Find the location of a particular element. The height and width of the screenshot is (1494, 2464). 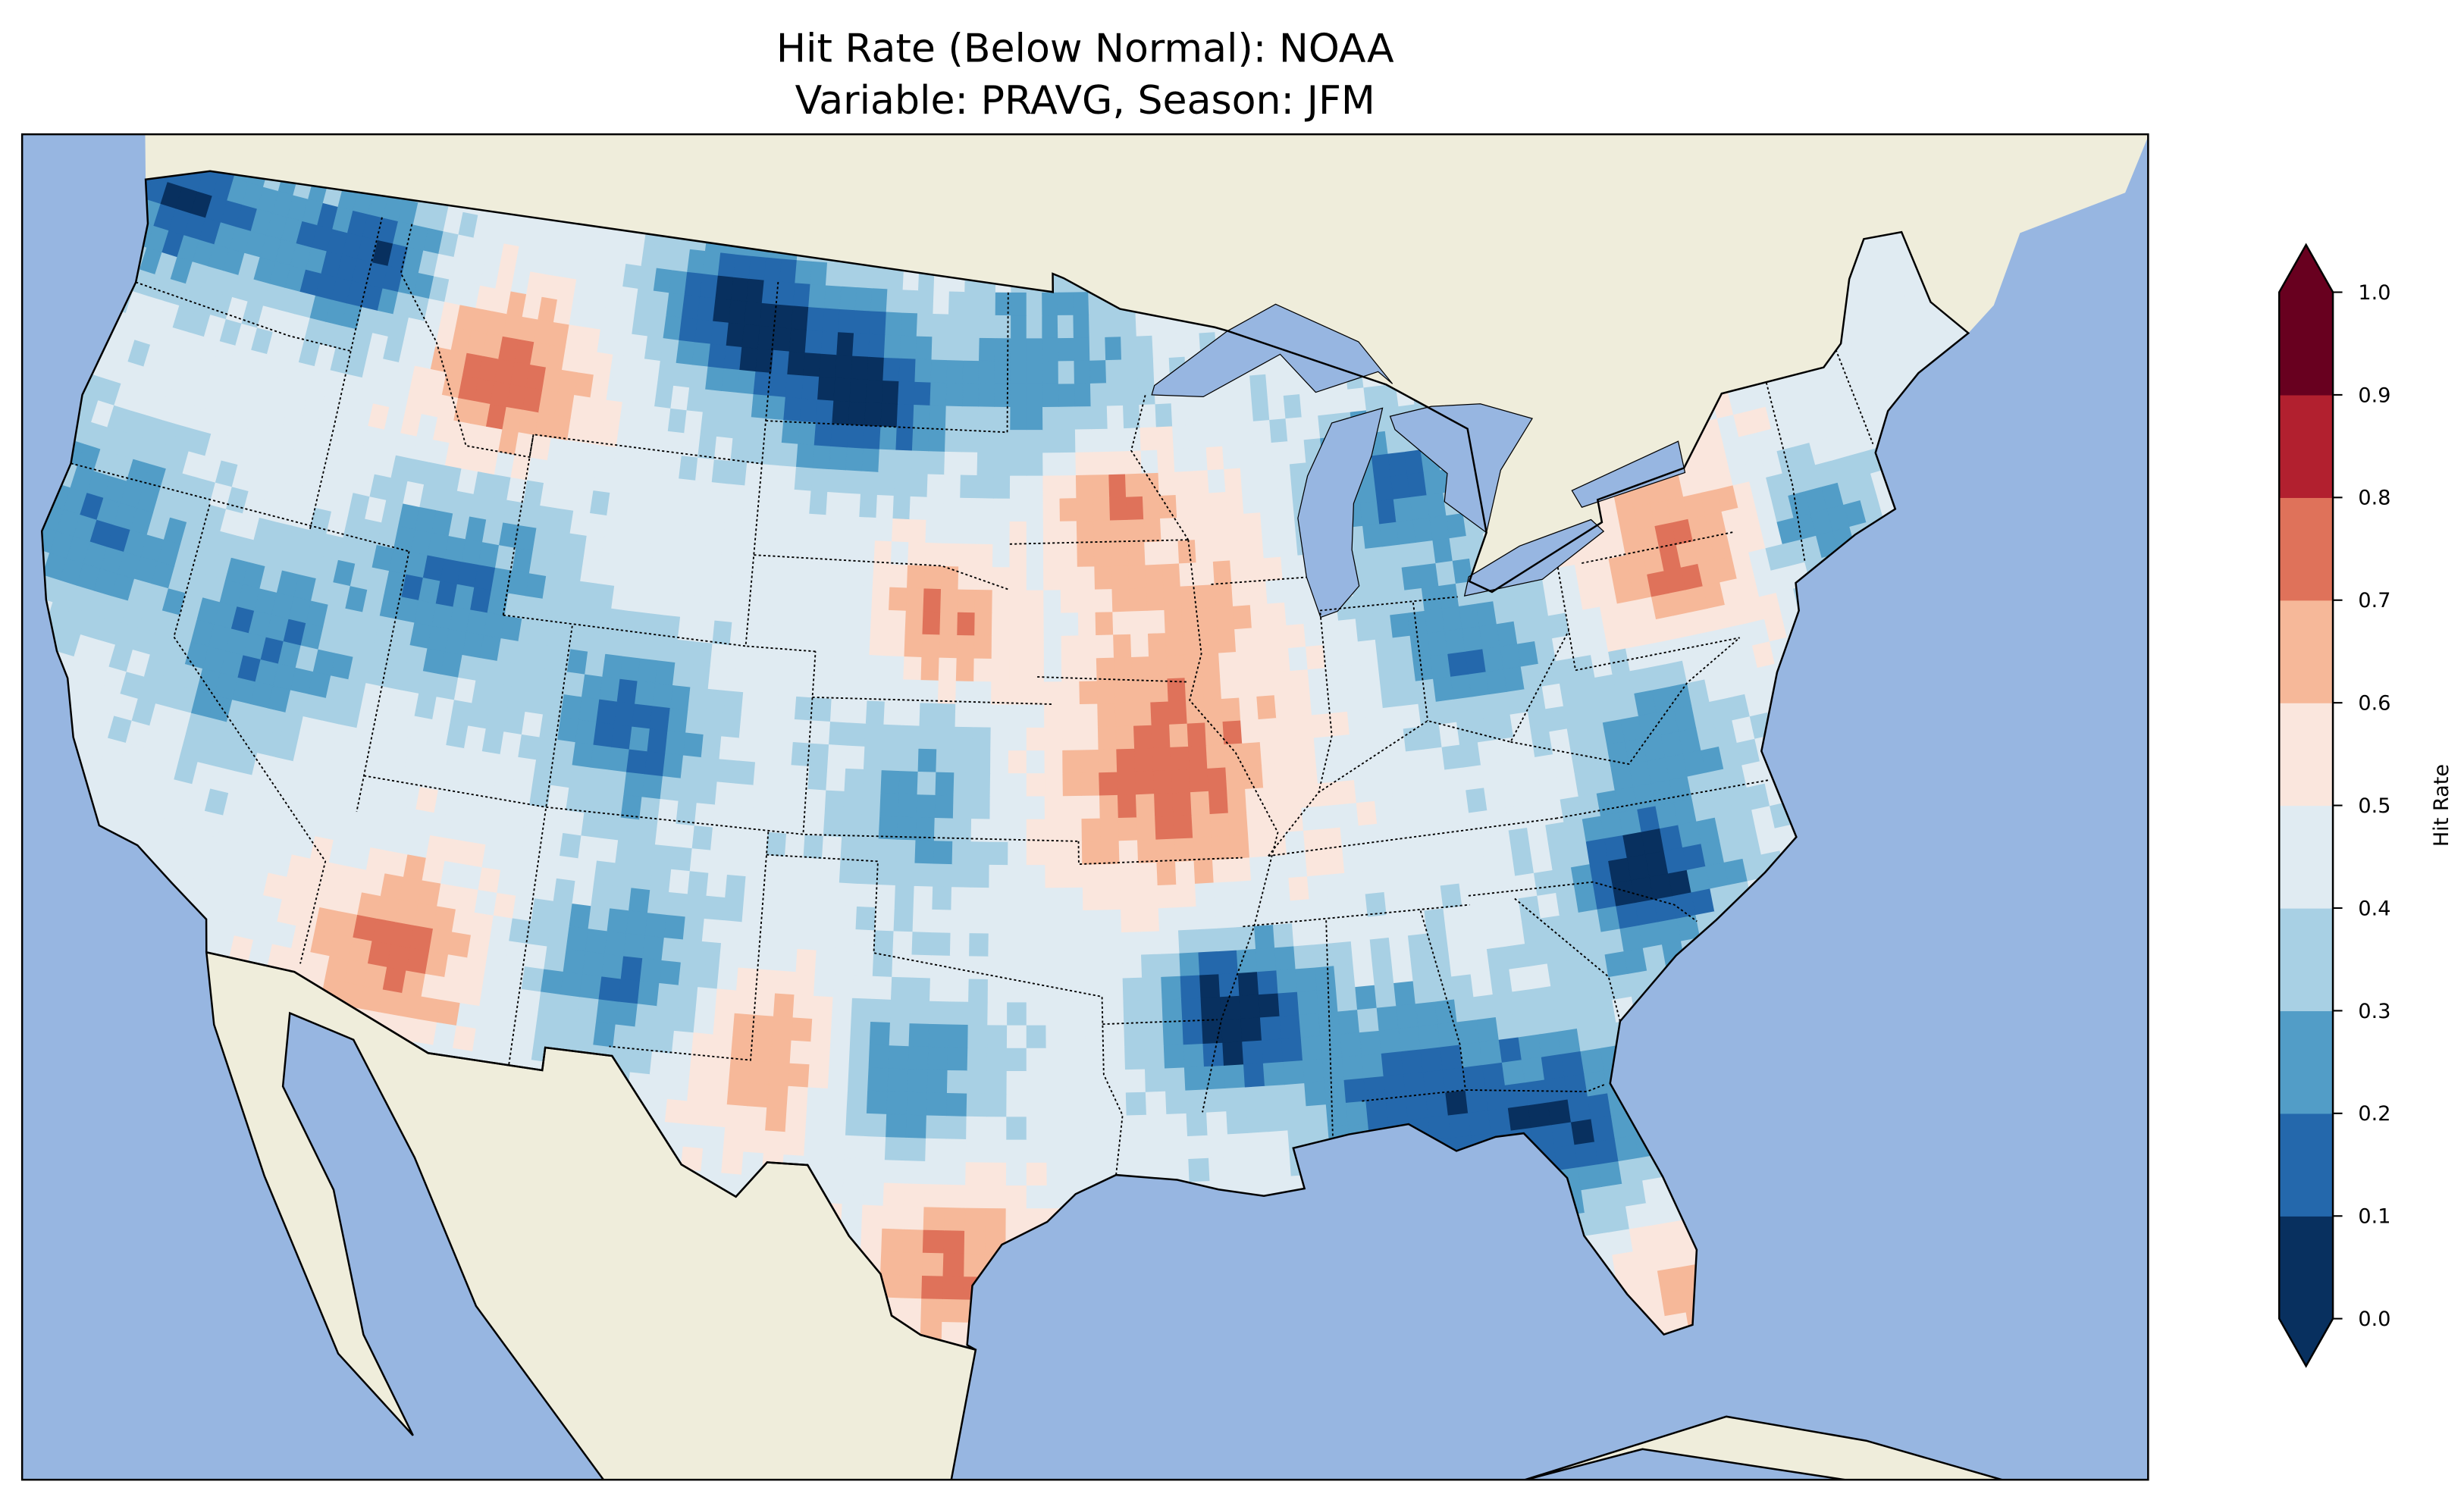

cuba-land is located at coordinates (1763, 1448).